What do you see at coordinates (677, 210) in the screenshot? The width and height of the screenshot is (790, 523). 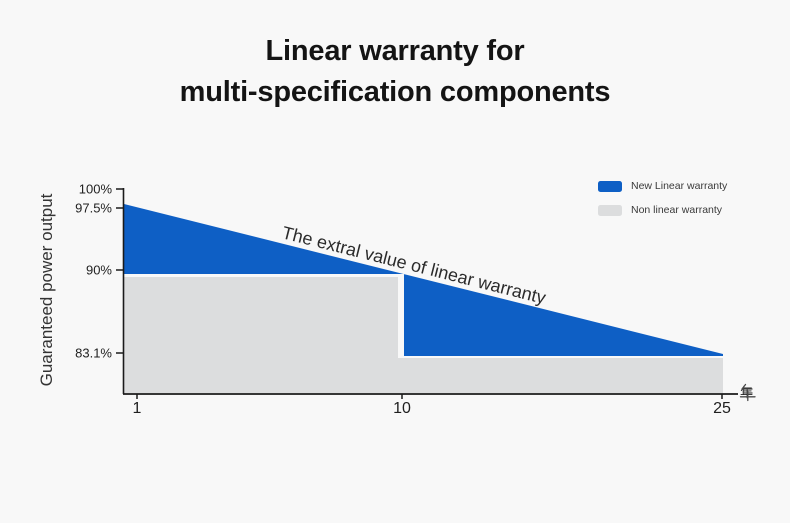 I see `legend-label-non-linear: Non linear warranty` at bounding box center [677, 210].